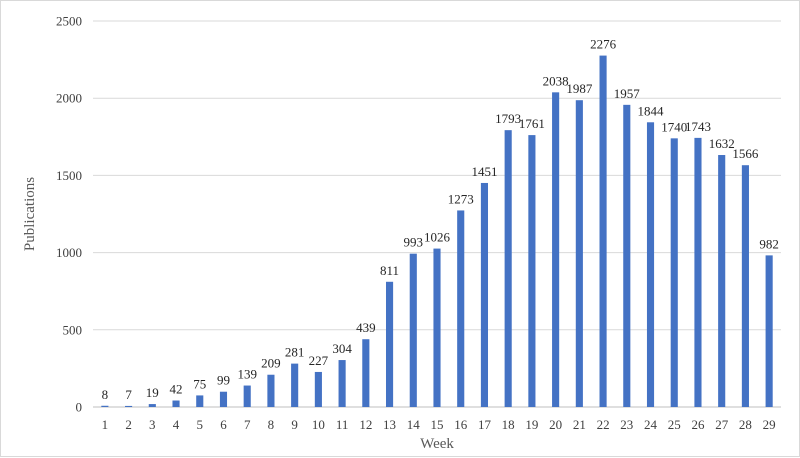 This screenshot has width=800, height=458. What do you see at coordinates (69, 252) in the screenshot?
I see `y-tick-label: 1000` at bounding box center [69, 252].